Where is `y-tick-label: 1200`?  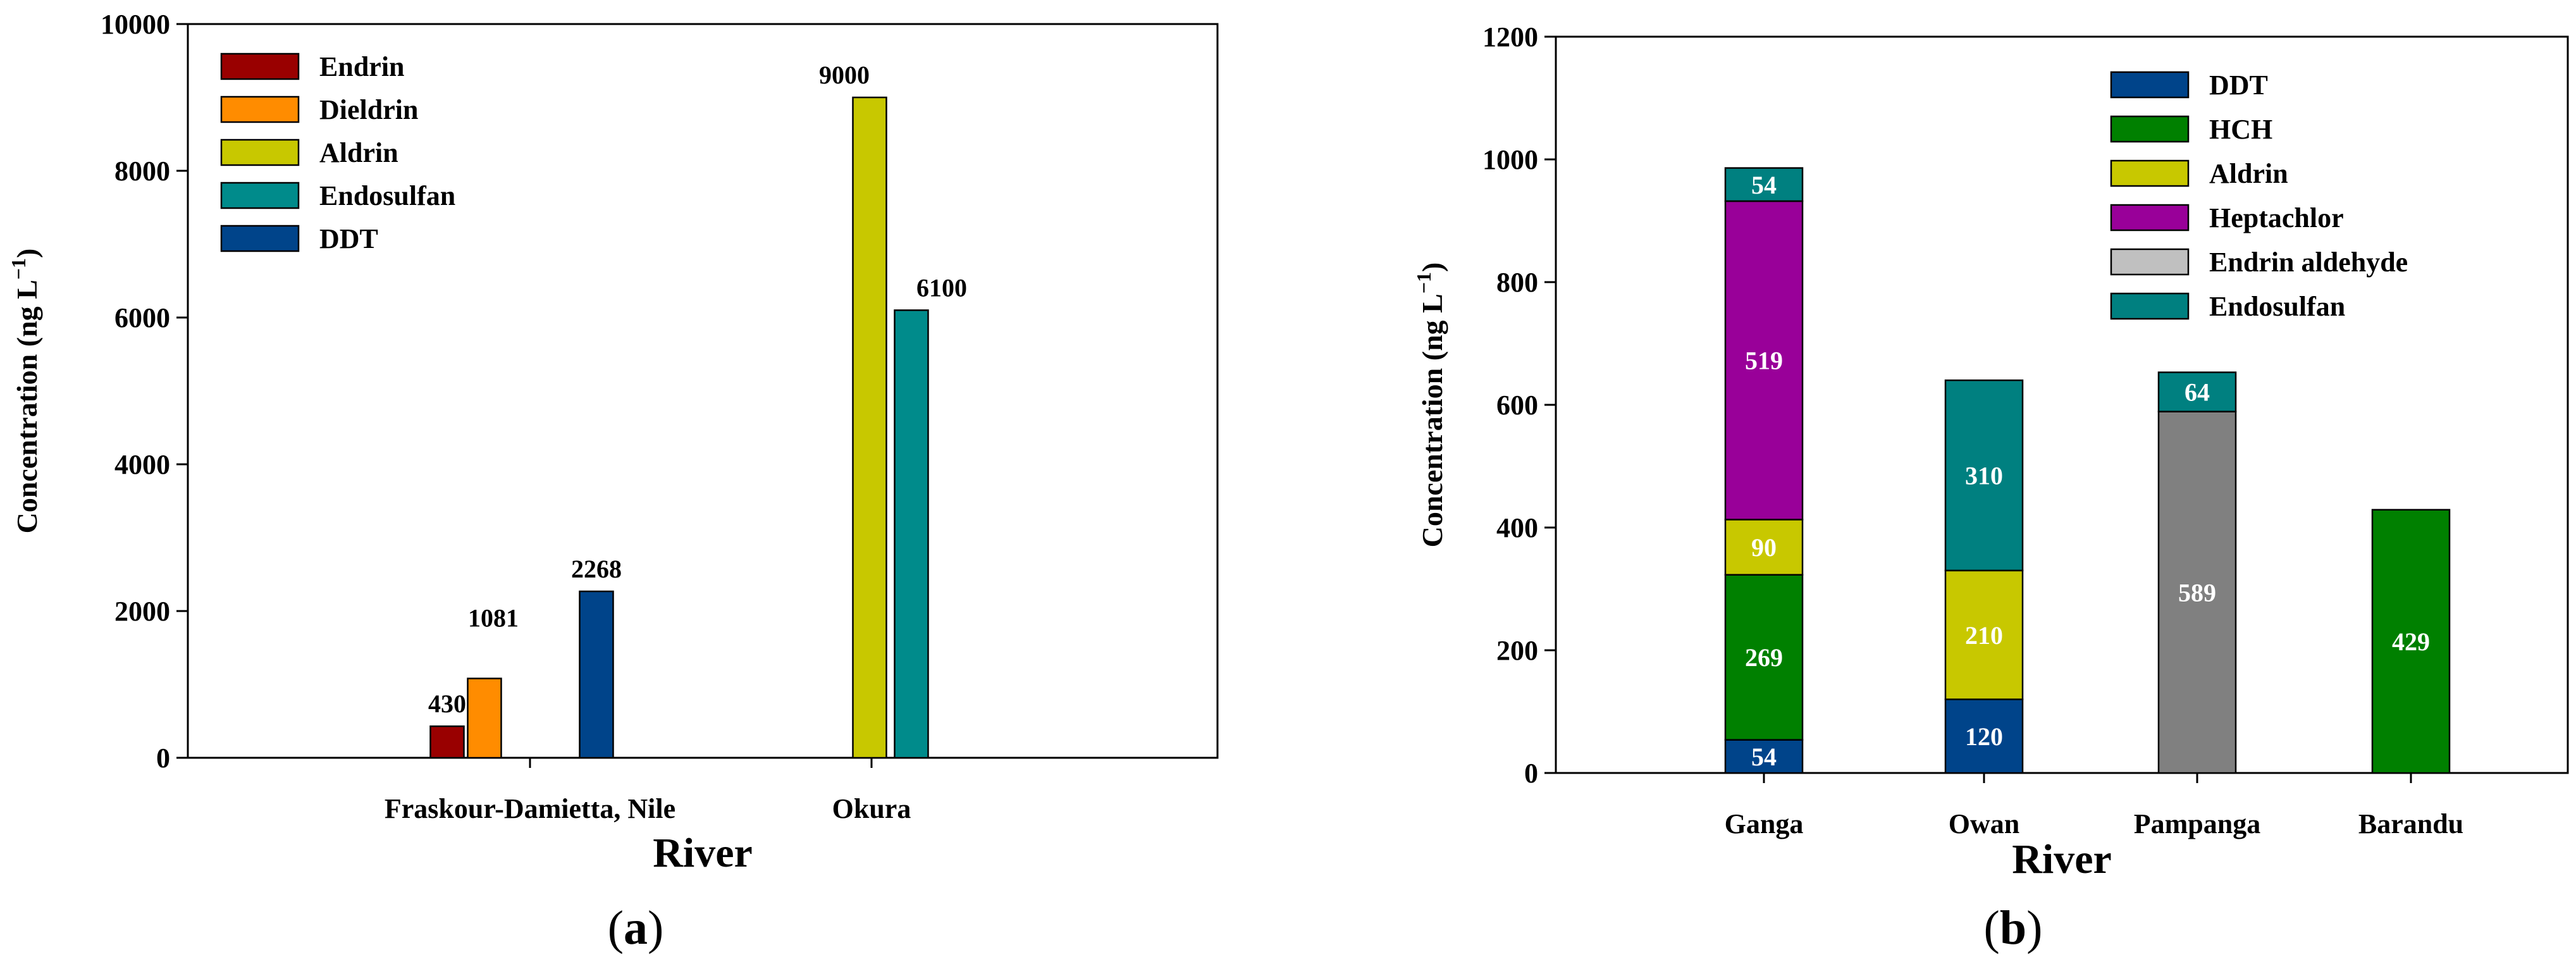 y-tick-label: 1200 is located at coordinates (1510, 37).